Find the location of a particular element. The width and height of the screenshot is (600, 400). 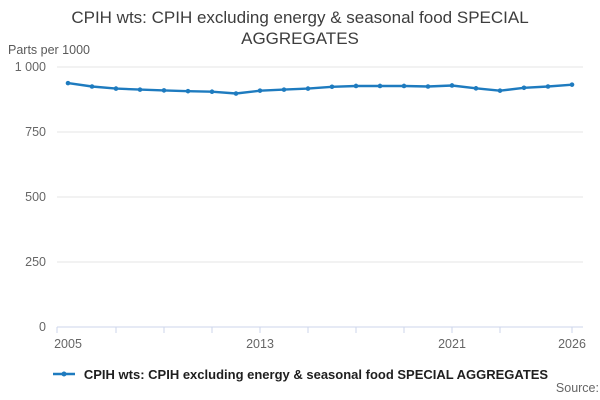

legend-line-marker-icon is located at coordinates (63, 374).